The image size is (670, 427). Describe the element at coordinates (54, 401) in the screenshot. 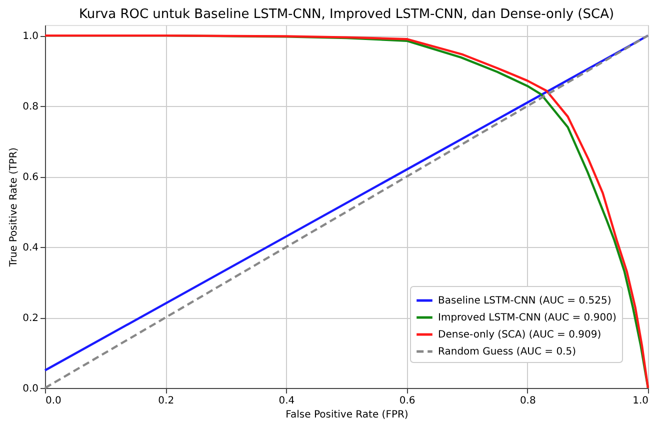

I see `x-tick-label: 0.0` at that location.